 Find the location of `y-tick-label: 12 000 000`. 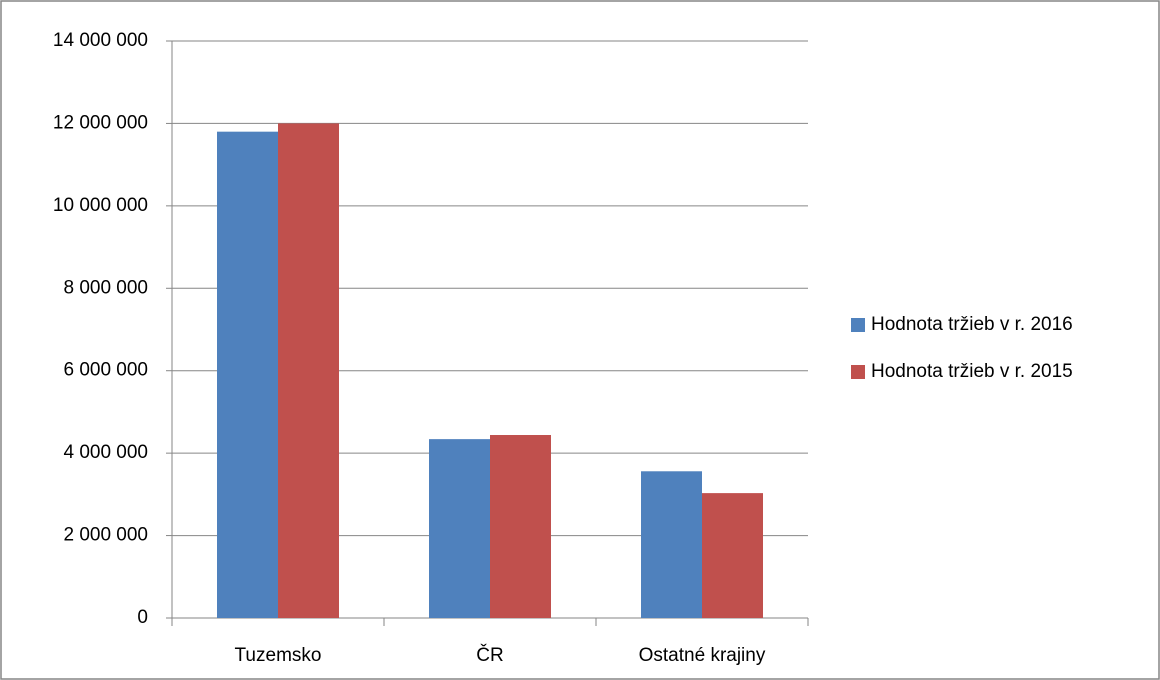

y-tick-label: 12 000 000 is located at coordinates (100, 122).